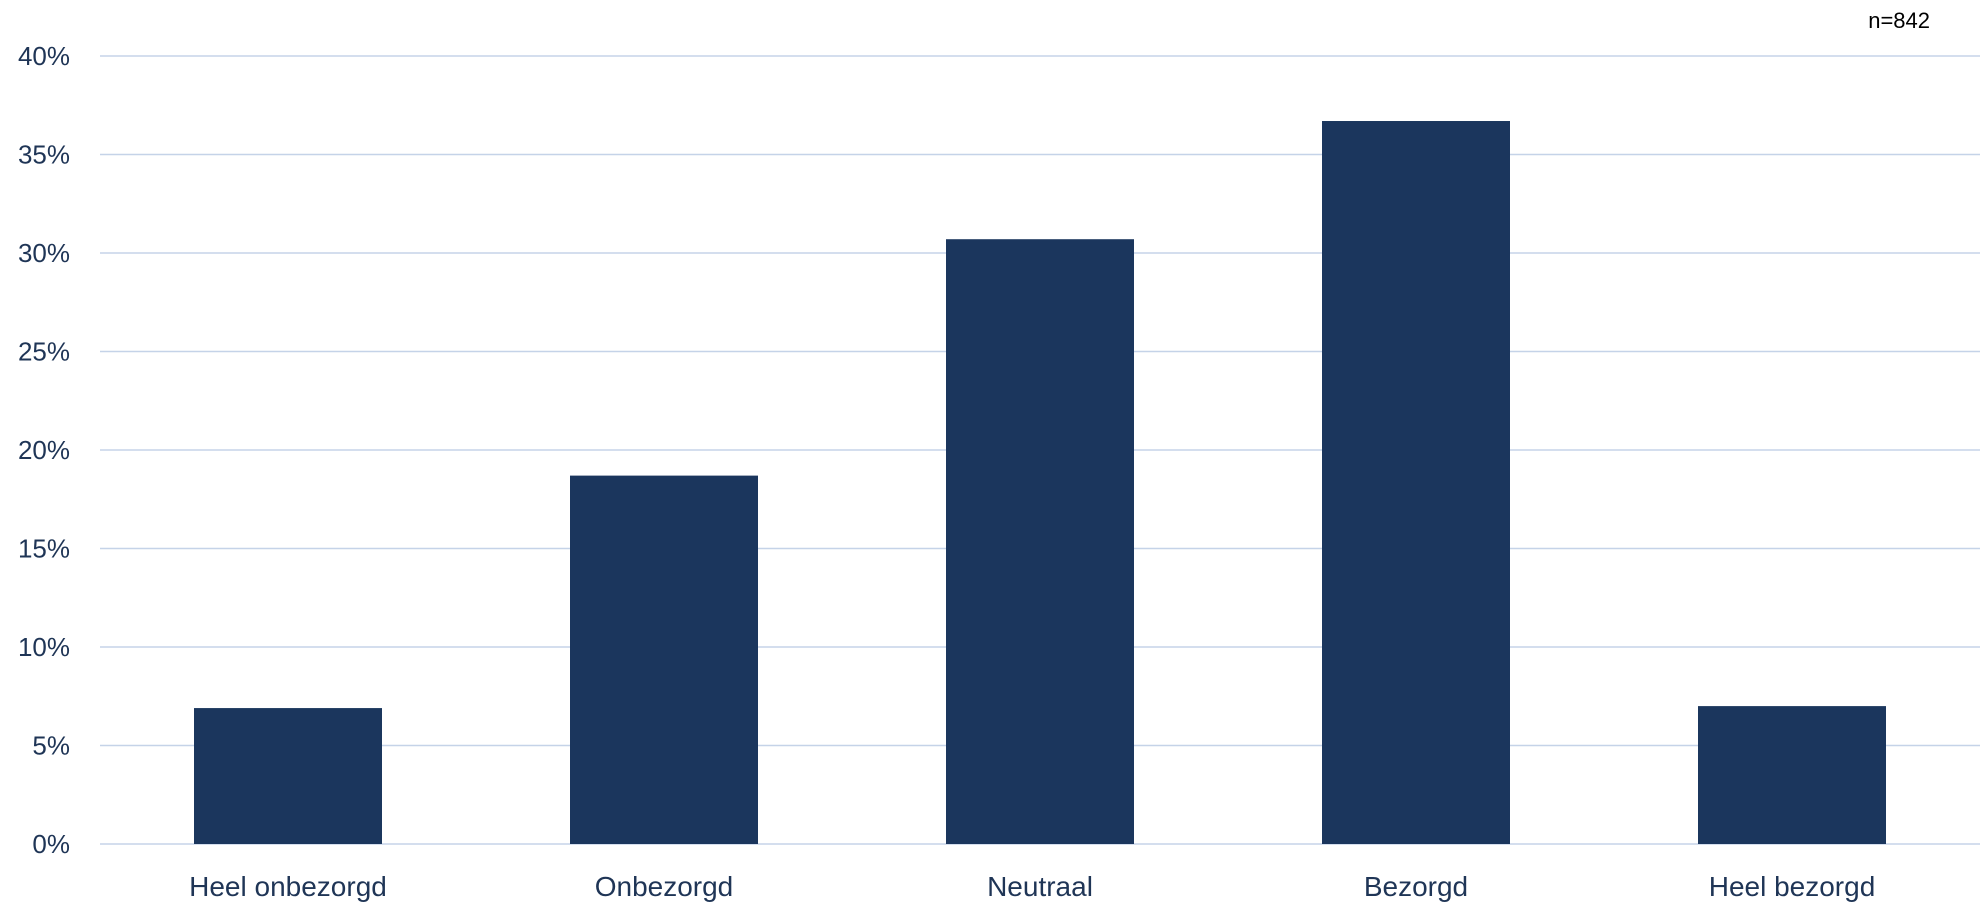 The height and width of the screenshot is (906, 1986). I want to click on y-tick-label: 5%, so click(51, 746).